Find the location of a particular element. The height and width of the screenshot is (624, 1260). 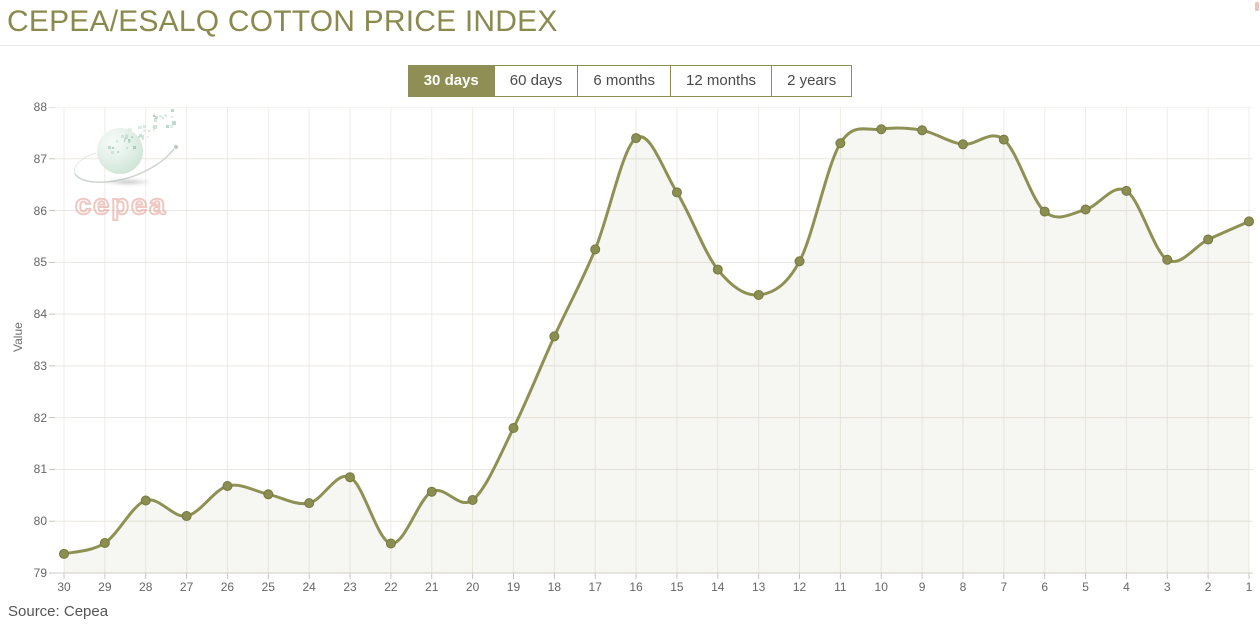

x-axis-label: 14 is located at coordinates (718, 587).